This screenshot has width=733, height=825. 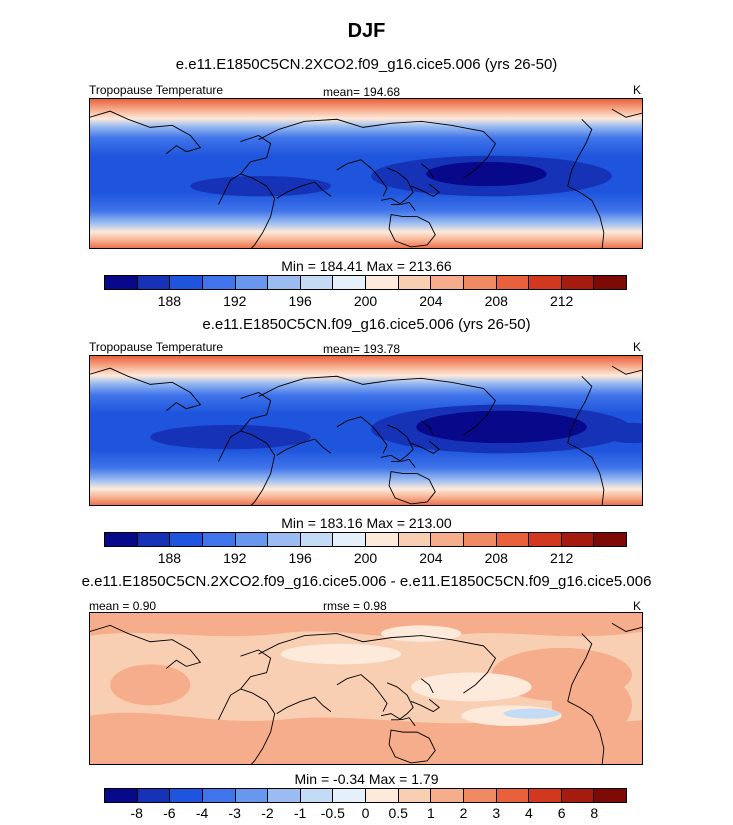 I want to click on panel-1-colorbar, so click(x=365, y=282).